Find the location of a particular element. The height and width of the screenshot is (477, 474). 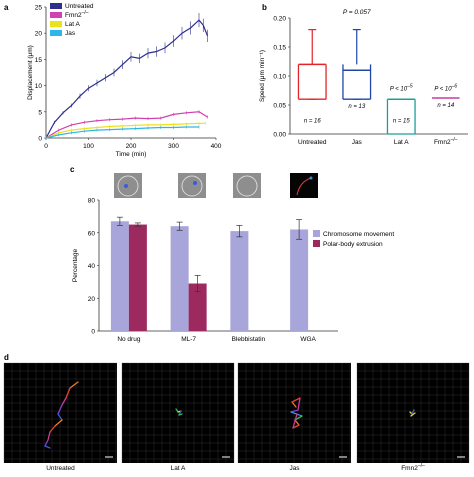

thumb-wga-end is located at coordinates (311, 178).